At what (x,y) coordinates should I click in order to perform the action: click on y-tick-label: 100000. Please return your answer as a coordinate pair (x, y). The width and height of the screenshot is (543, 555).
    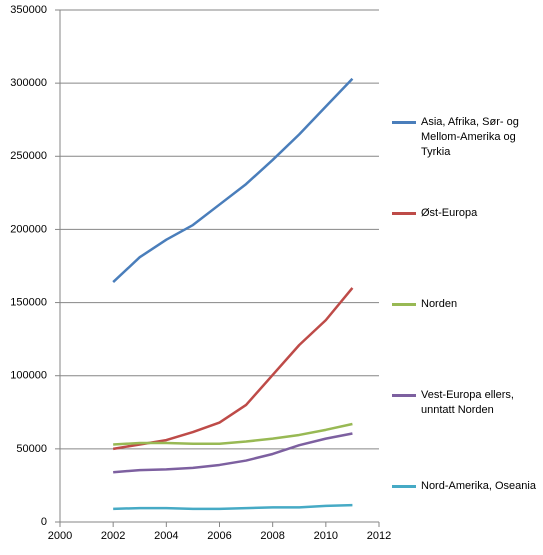
    Looking at the image, I should click on (28, 376).